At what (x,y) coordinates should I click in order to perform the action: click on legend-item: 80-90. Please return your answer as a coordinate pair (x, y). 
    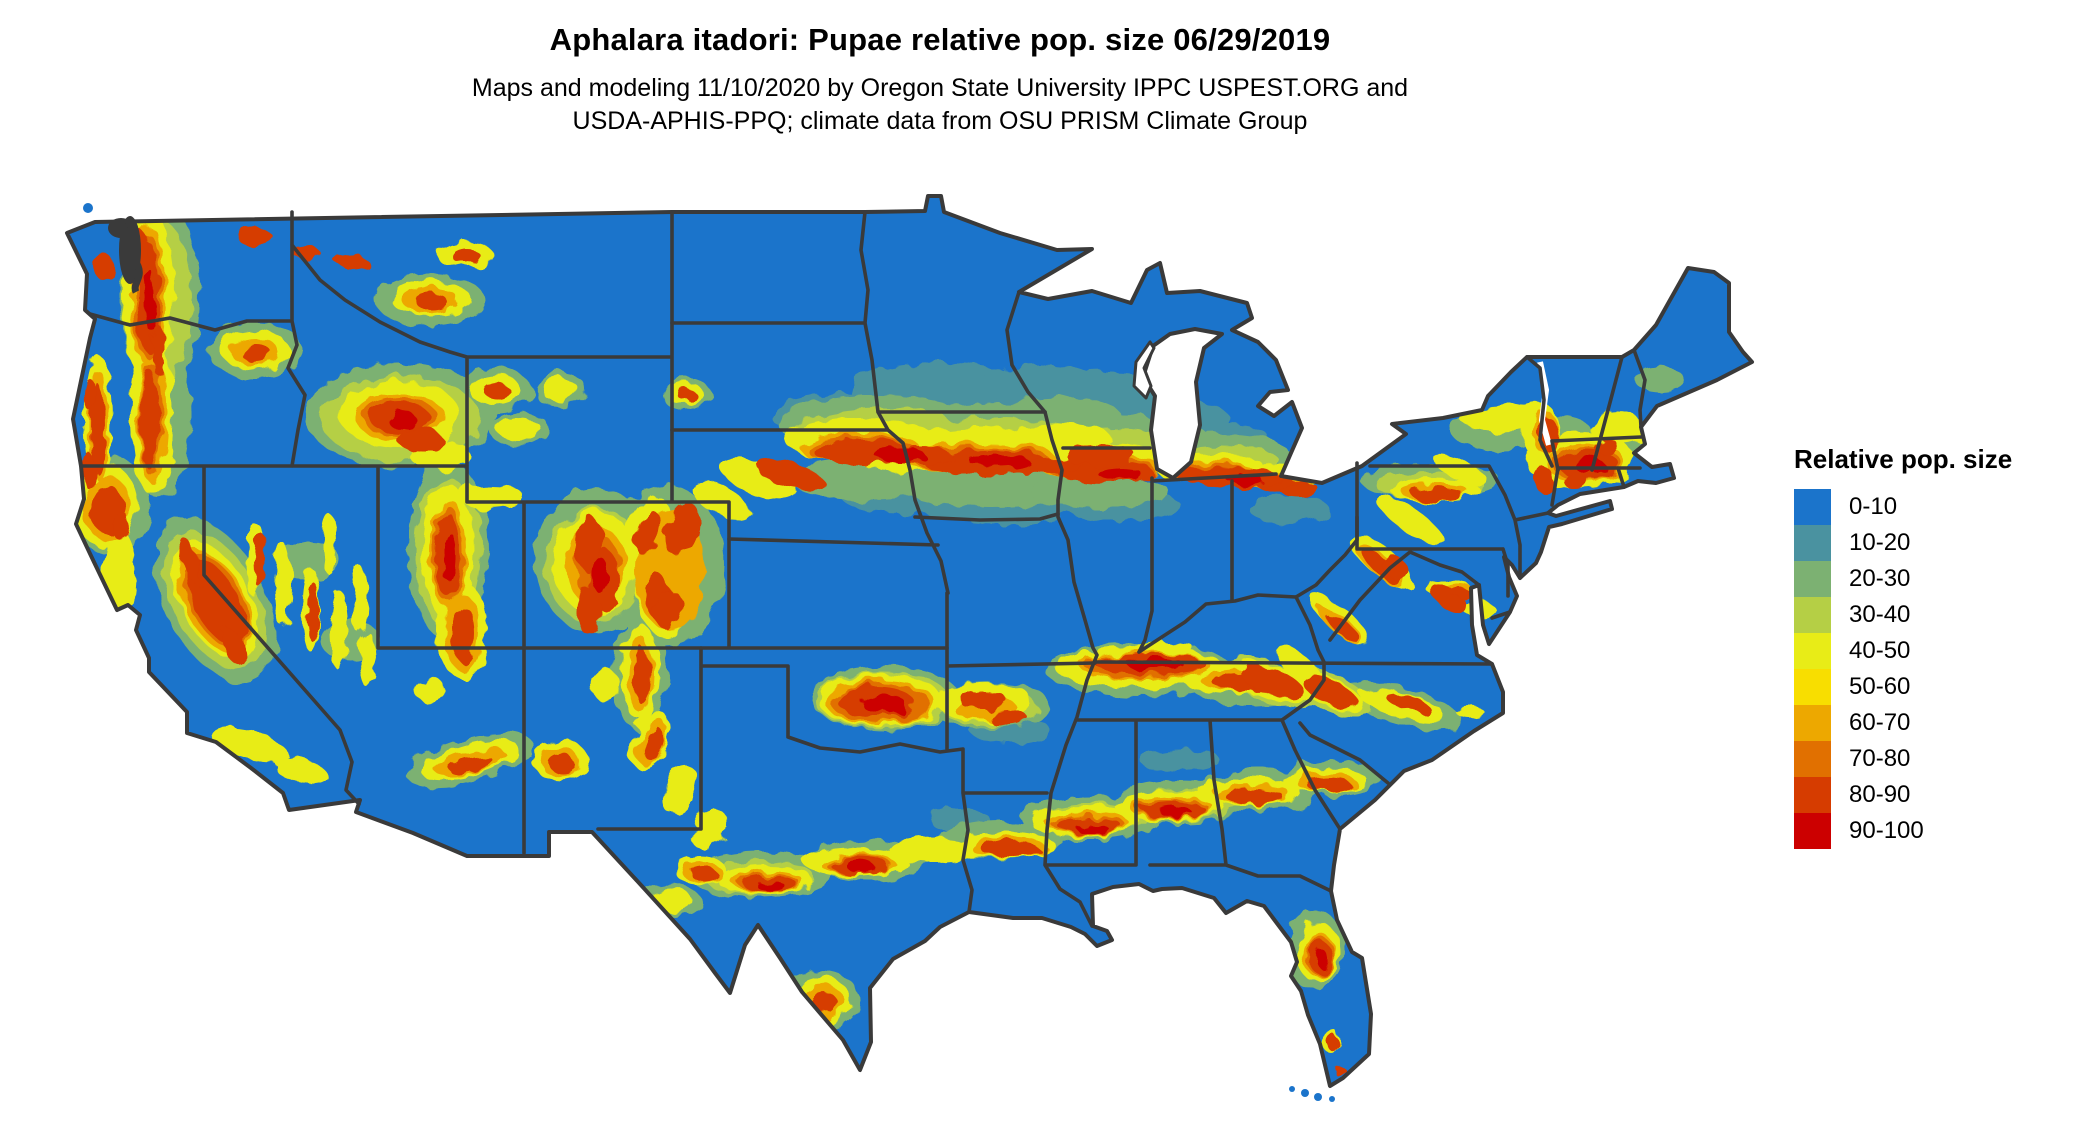
    Looking at the image, I should click on (1903, 795).